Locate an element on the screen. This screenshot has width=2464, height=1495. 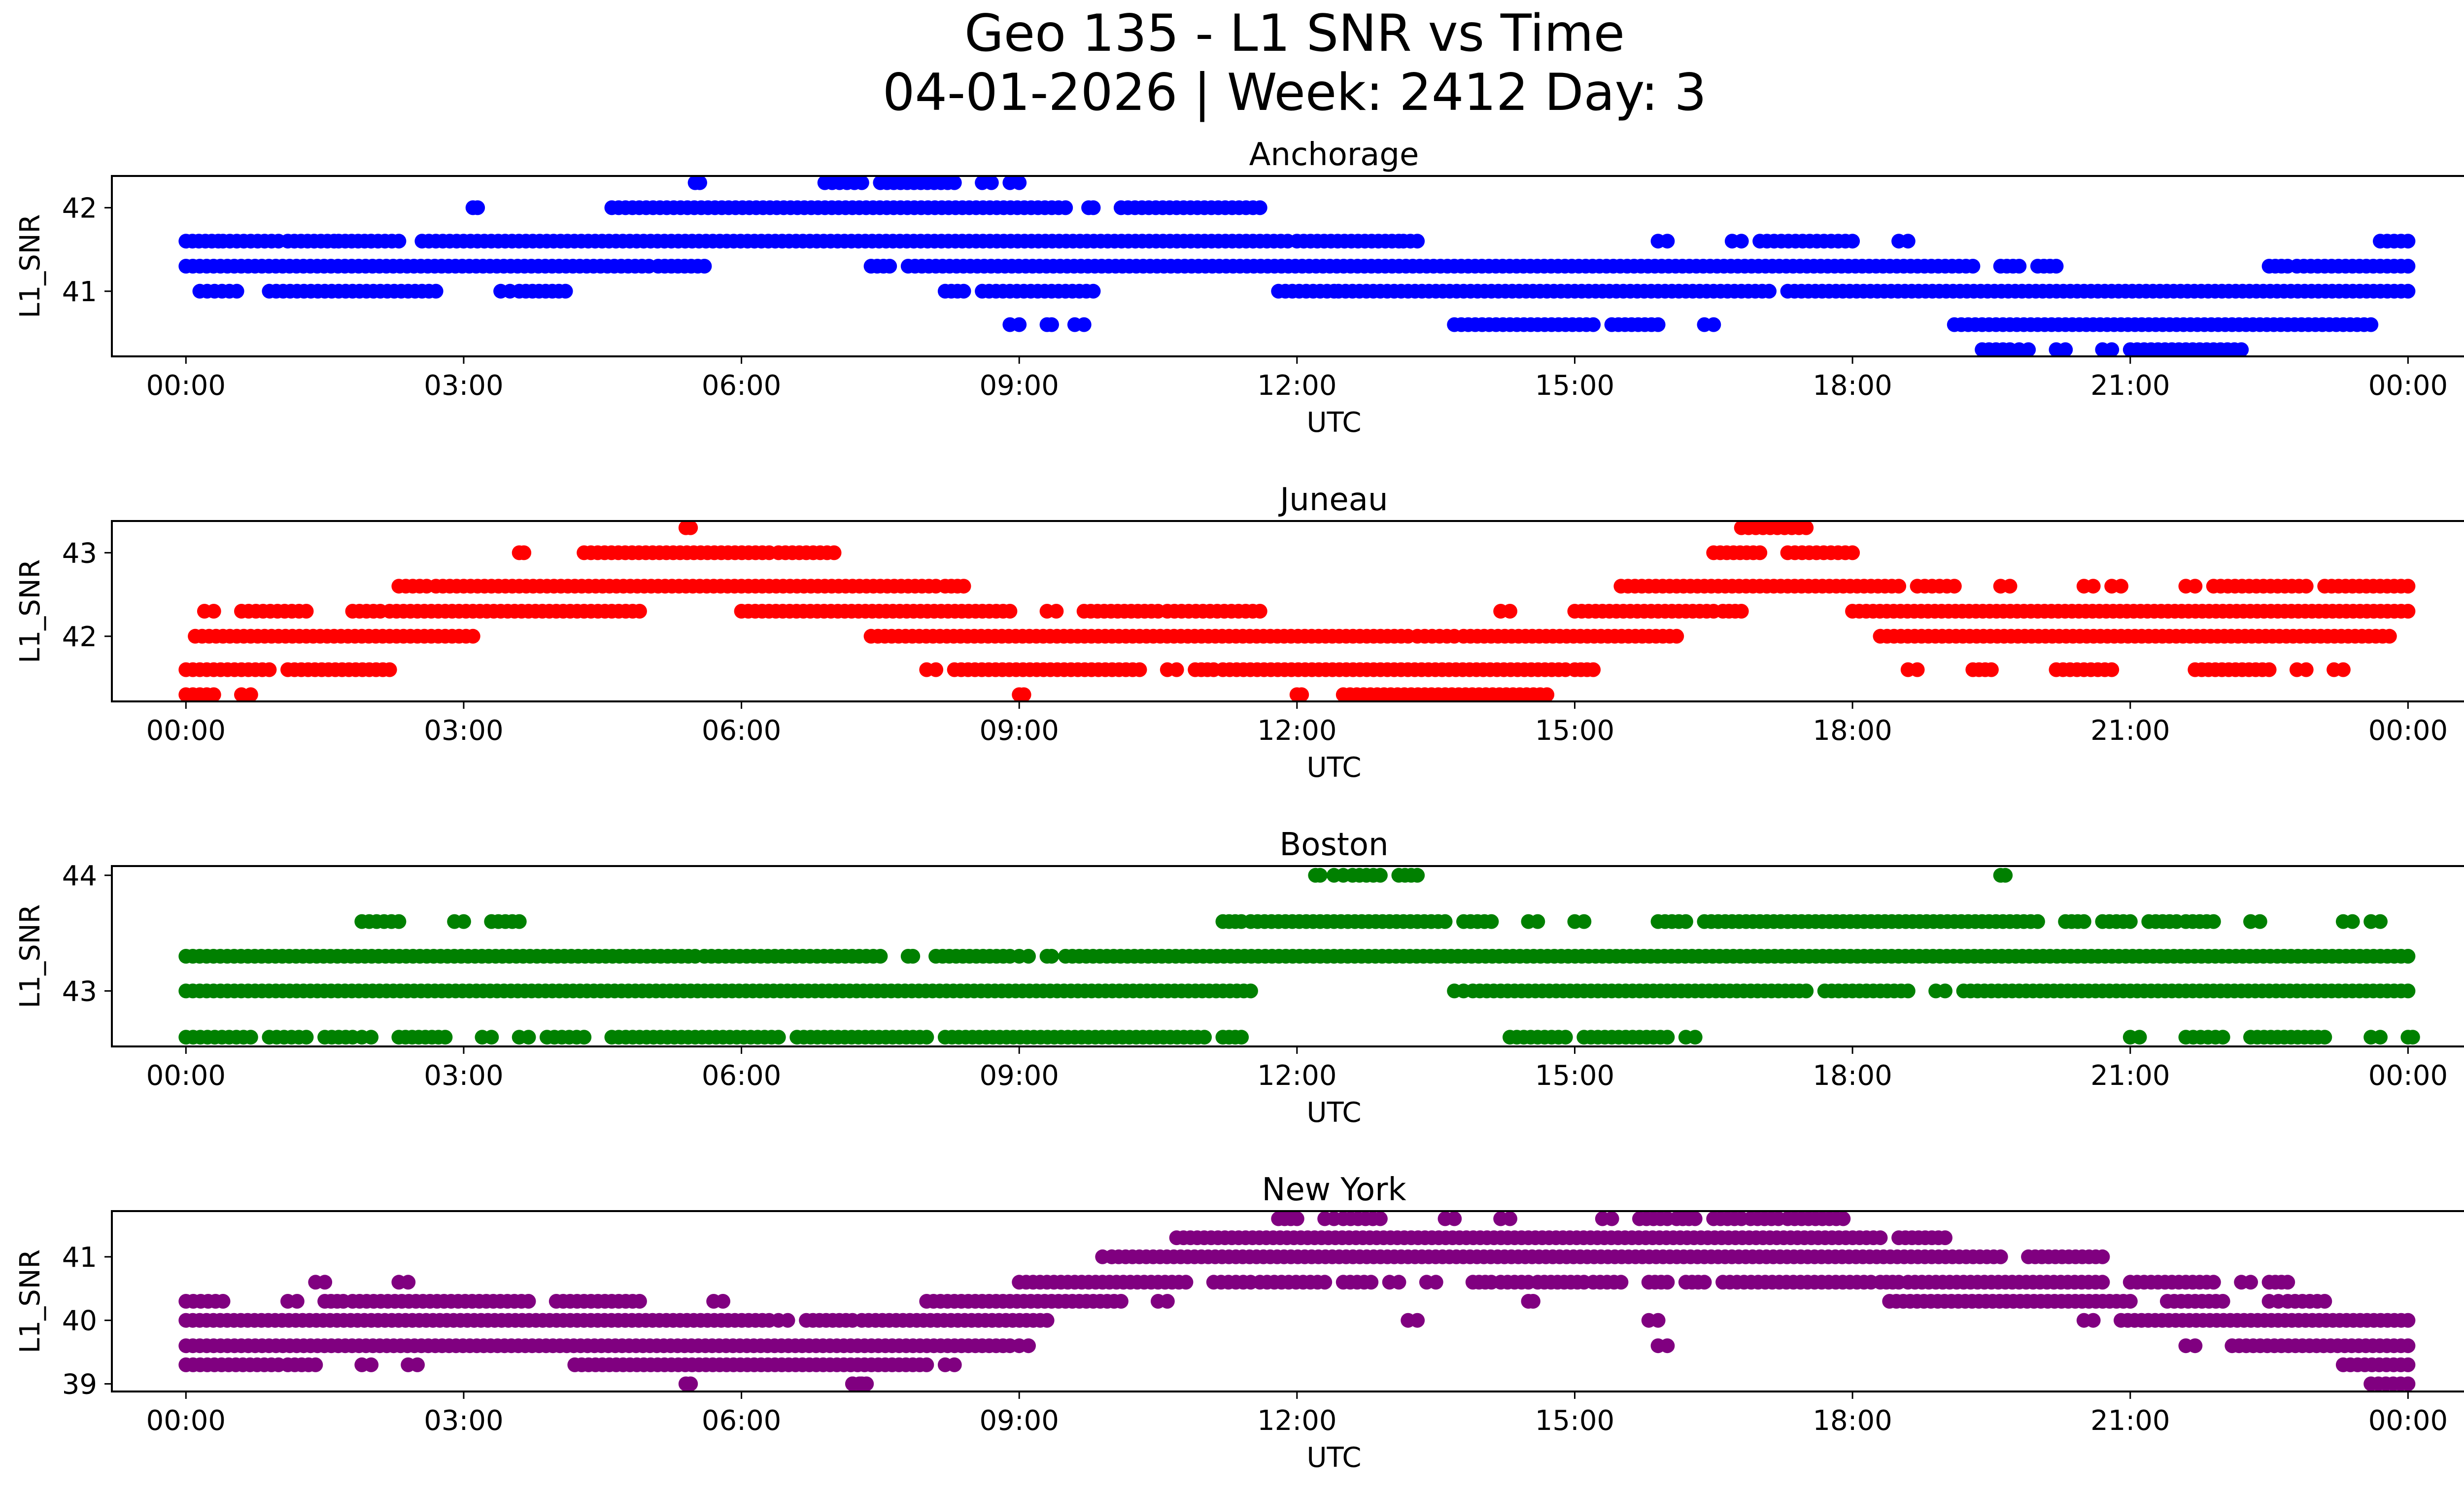
x-tick-label: 06:00 is located at coordinates (741, 731).